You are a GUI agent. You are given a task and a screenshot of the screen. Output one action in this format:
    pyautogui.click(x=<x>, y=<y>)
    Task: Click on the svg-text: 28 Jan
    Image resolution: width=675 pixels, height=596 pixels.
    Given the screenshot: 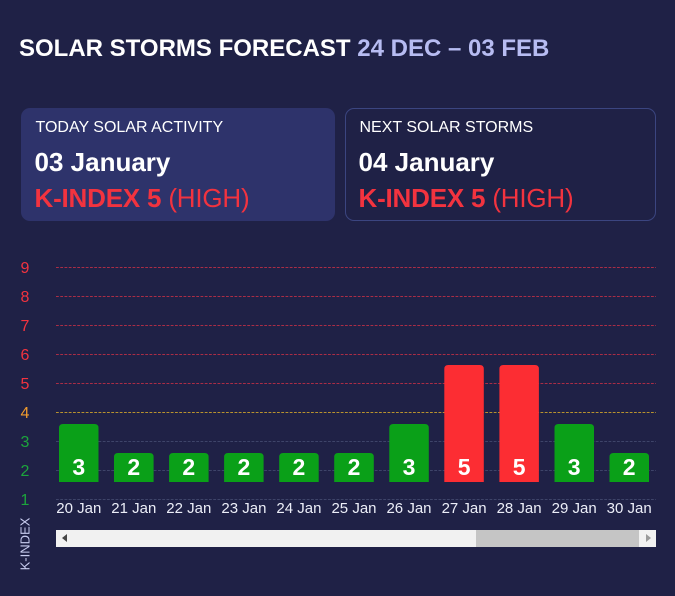 What is the action you would take?
    pyautogui.click(x=519, y=508)
    